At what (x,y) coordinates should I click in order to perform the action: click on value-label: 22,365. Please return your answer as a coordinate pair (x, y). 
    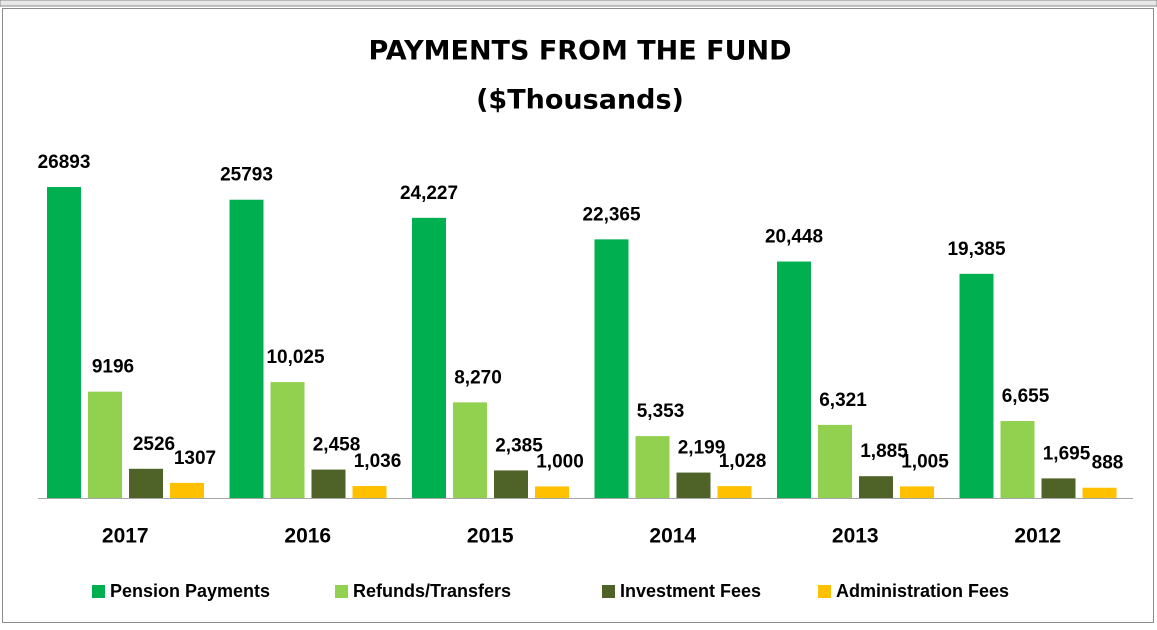
    Looking at the image, I should click on (611, 214).